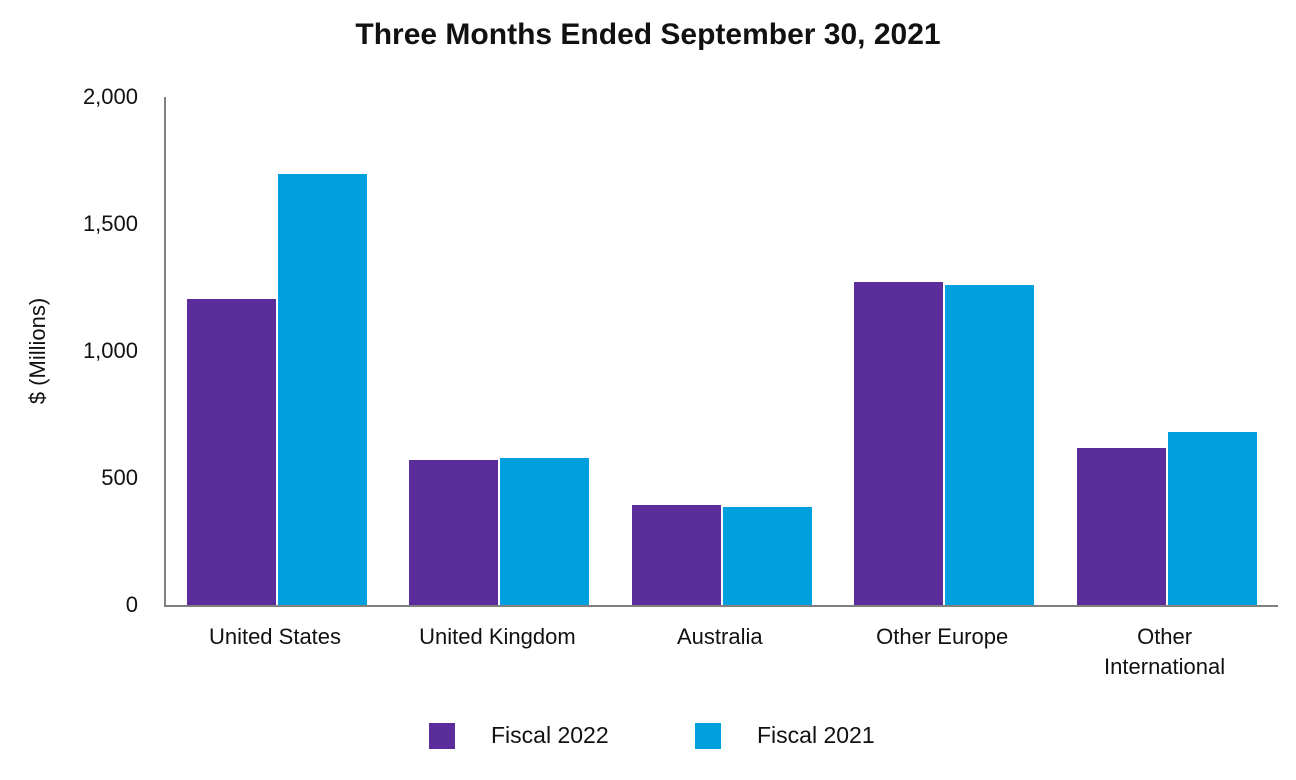 The height and width of the screenshot is (780, 1296). What do you see at coordinates (1165, 651) in the screenshot?
I see `x-category-label: Other International` at bounding box center [1165, 651].